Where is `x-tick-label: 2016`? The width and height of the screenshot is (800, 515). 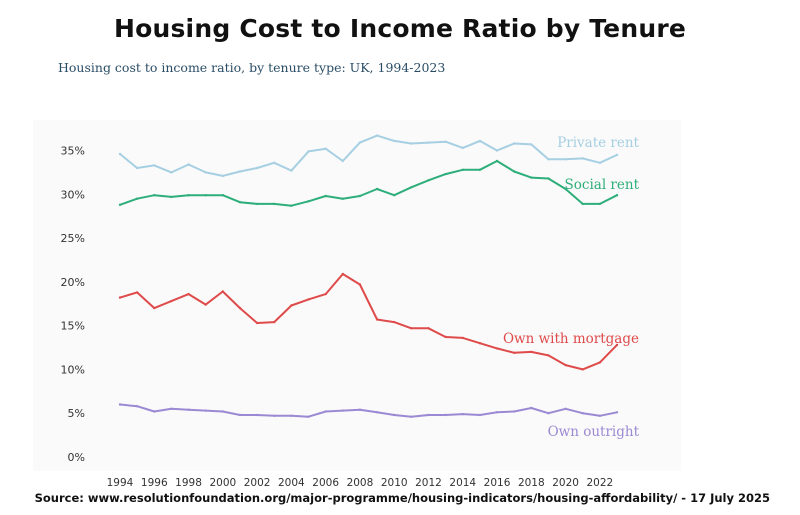 x-tick-label: 2016 is located at coordinates (497, 483).